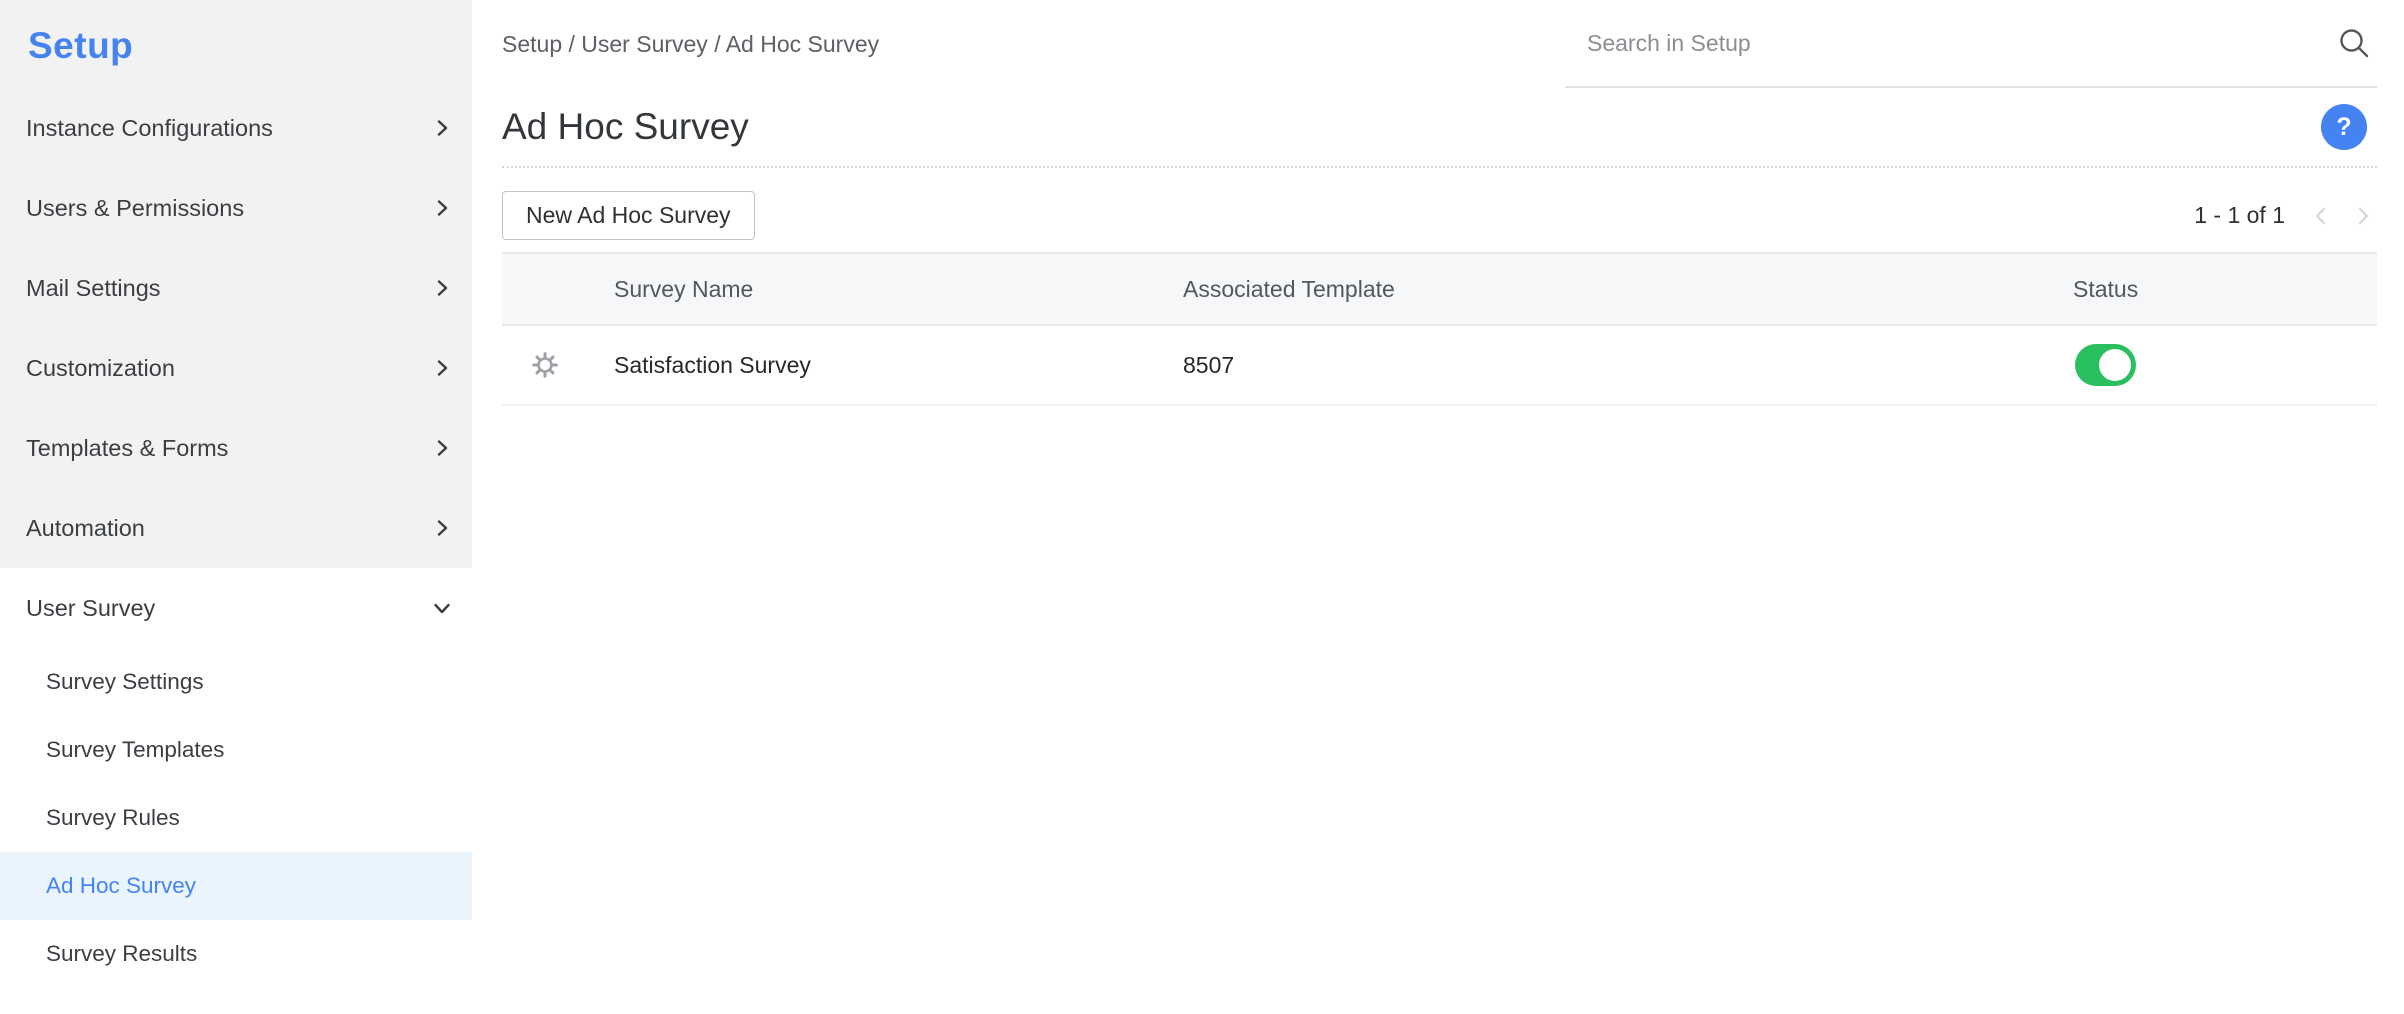 The width and height of the screenshot is (2404, 1014). What do you see at coordinates (712, 364) in the screenshot?
I see `survey-name-cell: Satisfaction Survey` at bounding box center [712, 364].